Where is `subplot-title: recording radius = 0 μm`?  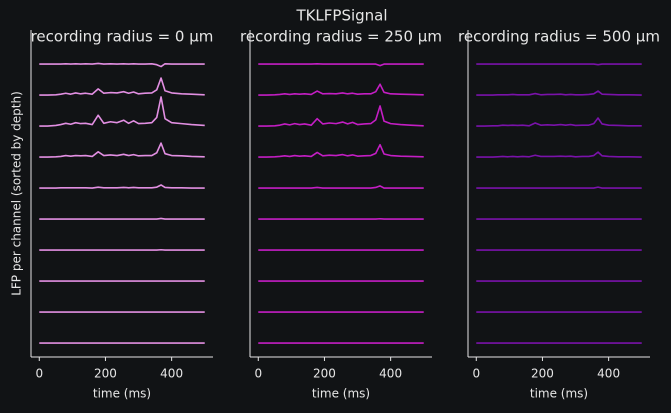
subplot-title: recording radius = 0 μm is located at coordinates (122, 37).